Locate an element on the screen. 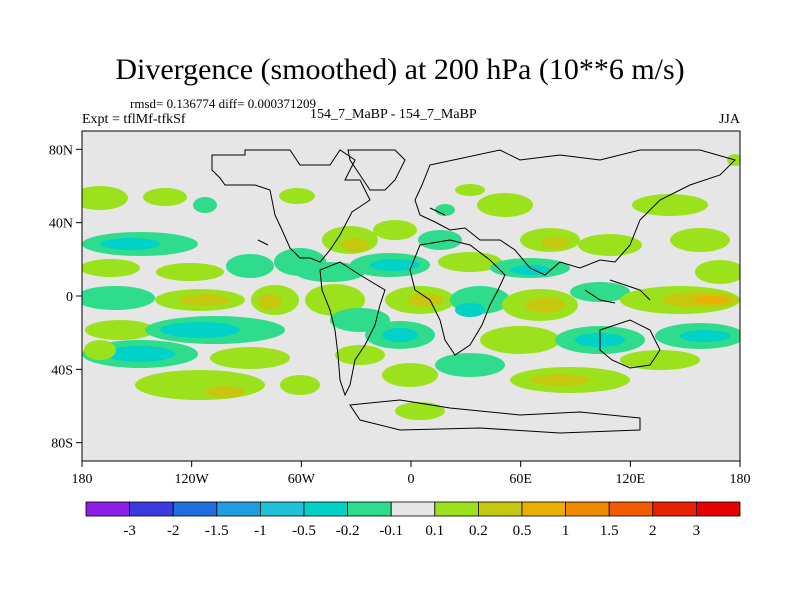 The image size is (800, 600). coastline-islands is located at coordinates (454, 255).